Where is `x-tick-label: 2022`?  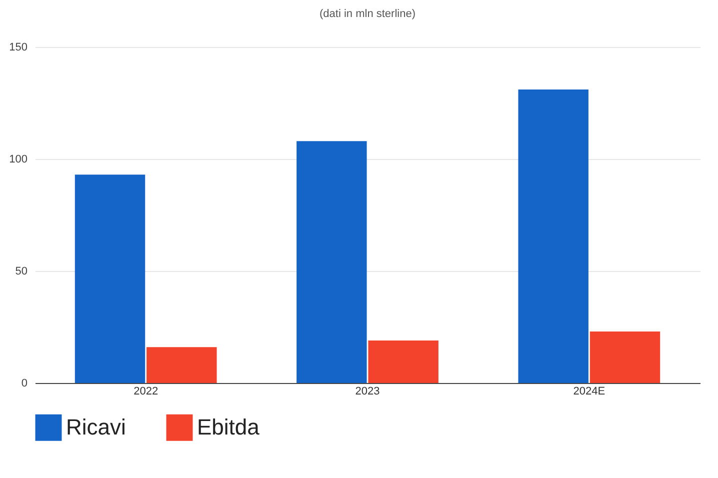
x-tick-label: 2022 is located at coordinates (146, 392).